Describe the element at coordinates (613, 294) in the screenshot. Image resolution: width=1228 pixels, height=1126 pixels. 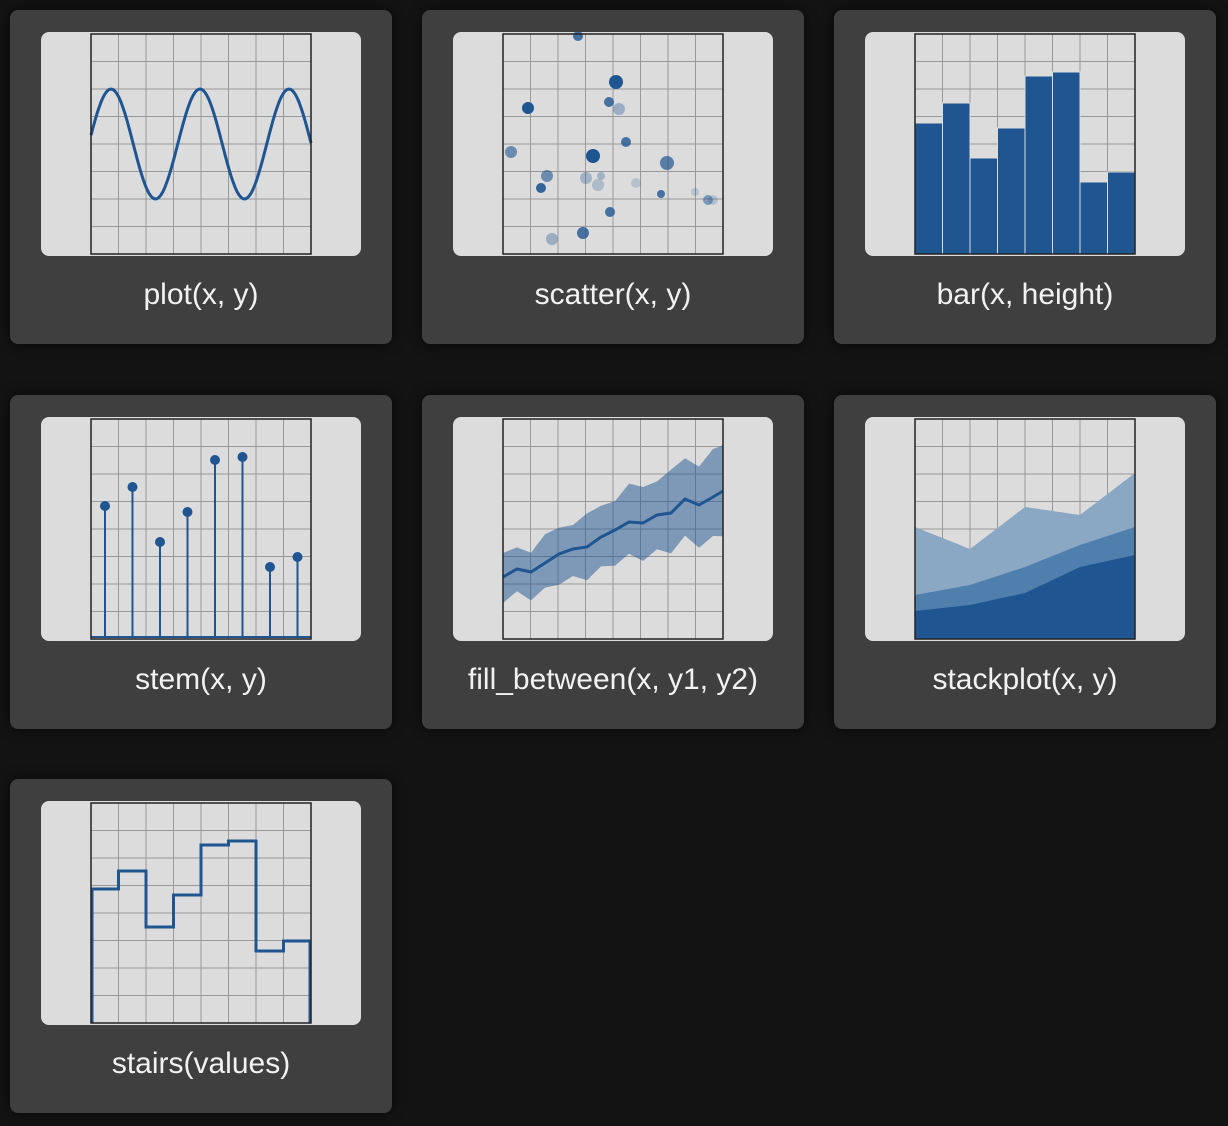
I see `card-label: scatter(x, y)` at that location.